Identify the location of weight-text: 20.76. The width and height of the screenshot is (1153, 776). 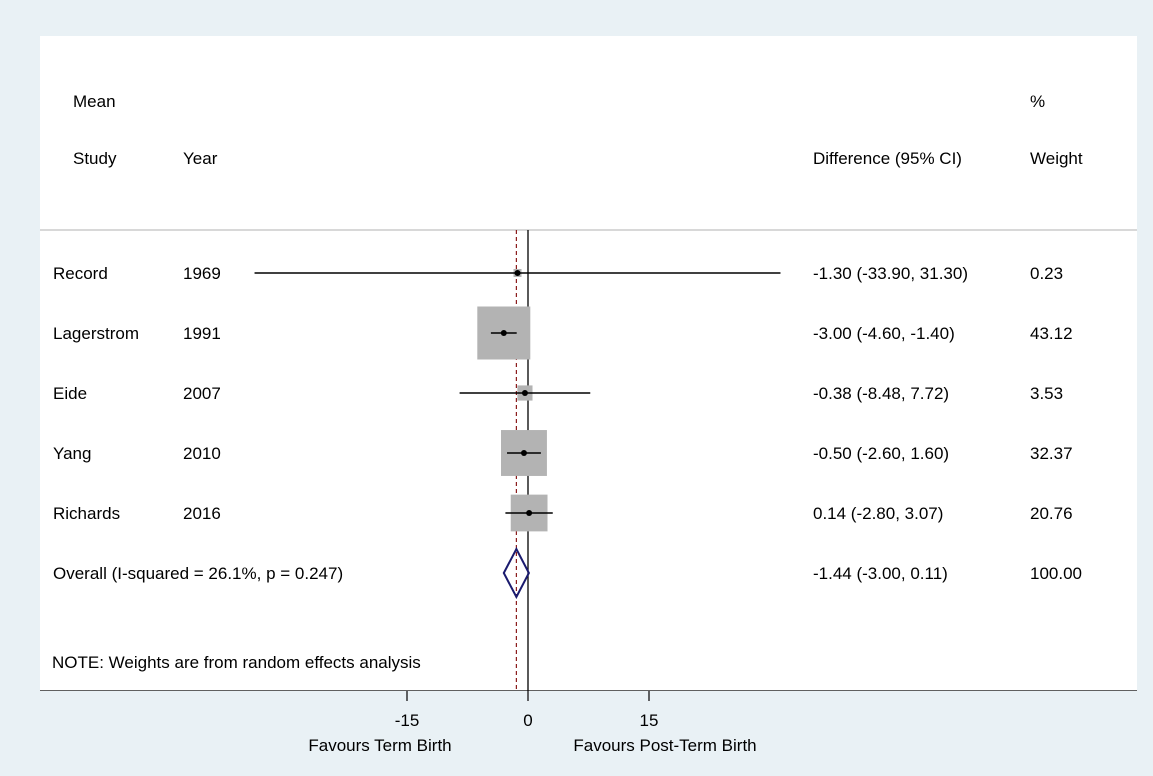
(1051, 513).